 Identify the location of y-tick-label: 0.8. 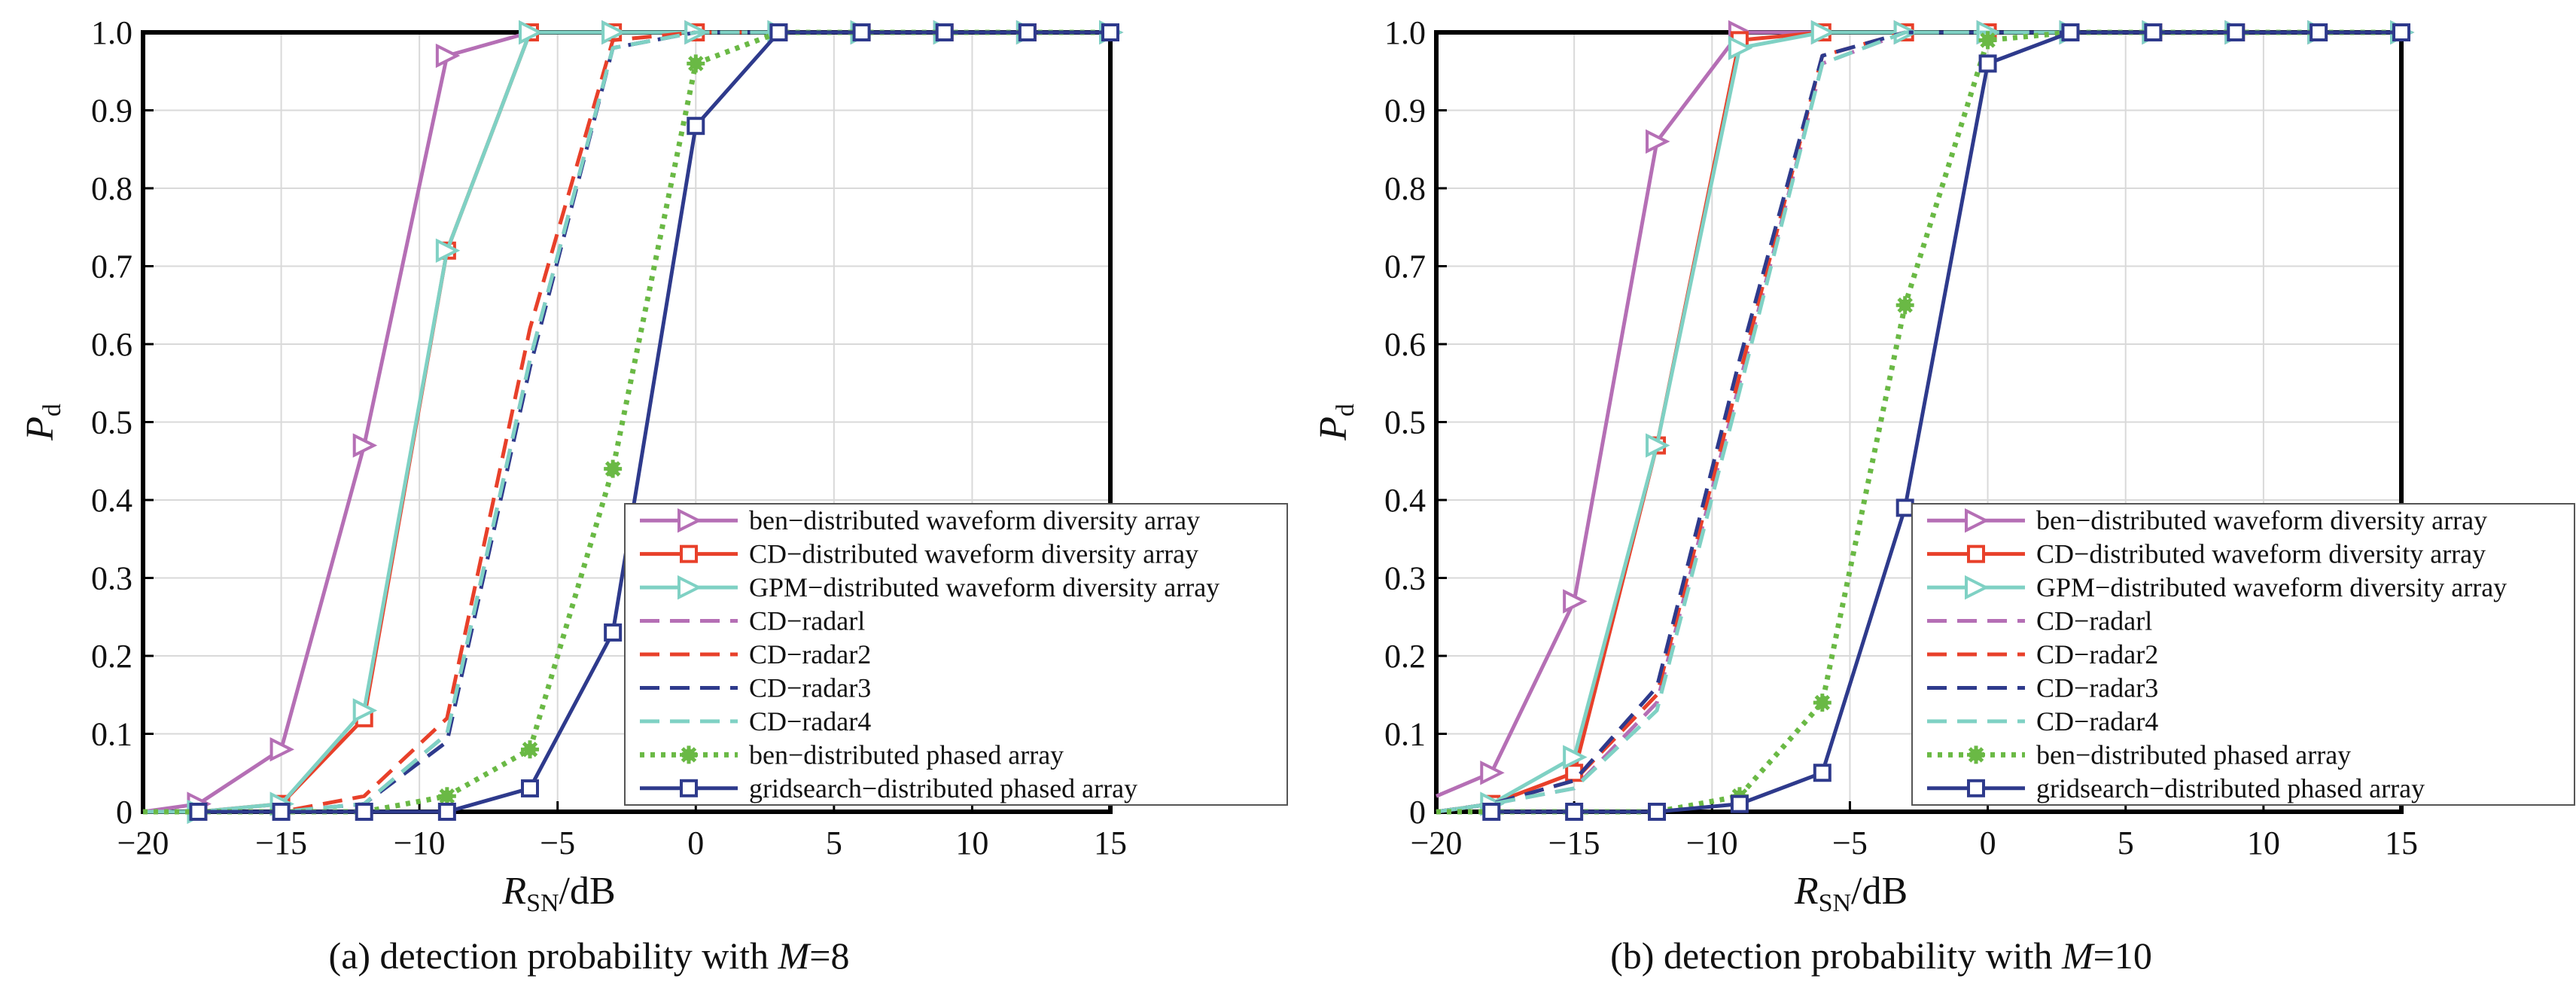
(1405, 188).